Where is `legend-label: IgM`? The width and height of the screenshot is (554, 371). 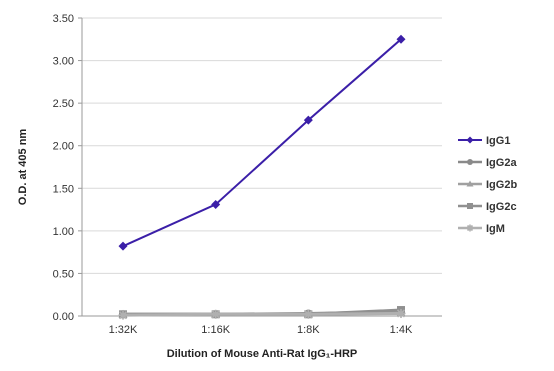
legend-label: IgM is located at coordinates (495, 229).